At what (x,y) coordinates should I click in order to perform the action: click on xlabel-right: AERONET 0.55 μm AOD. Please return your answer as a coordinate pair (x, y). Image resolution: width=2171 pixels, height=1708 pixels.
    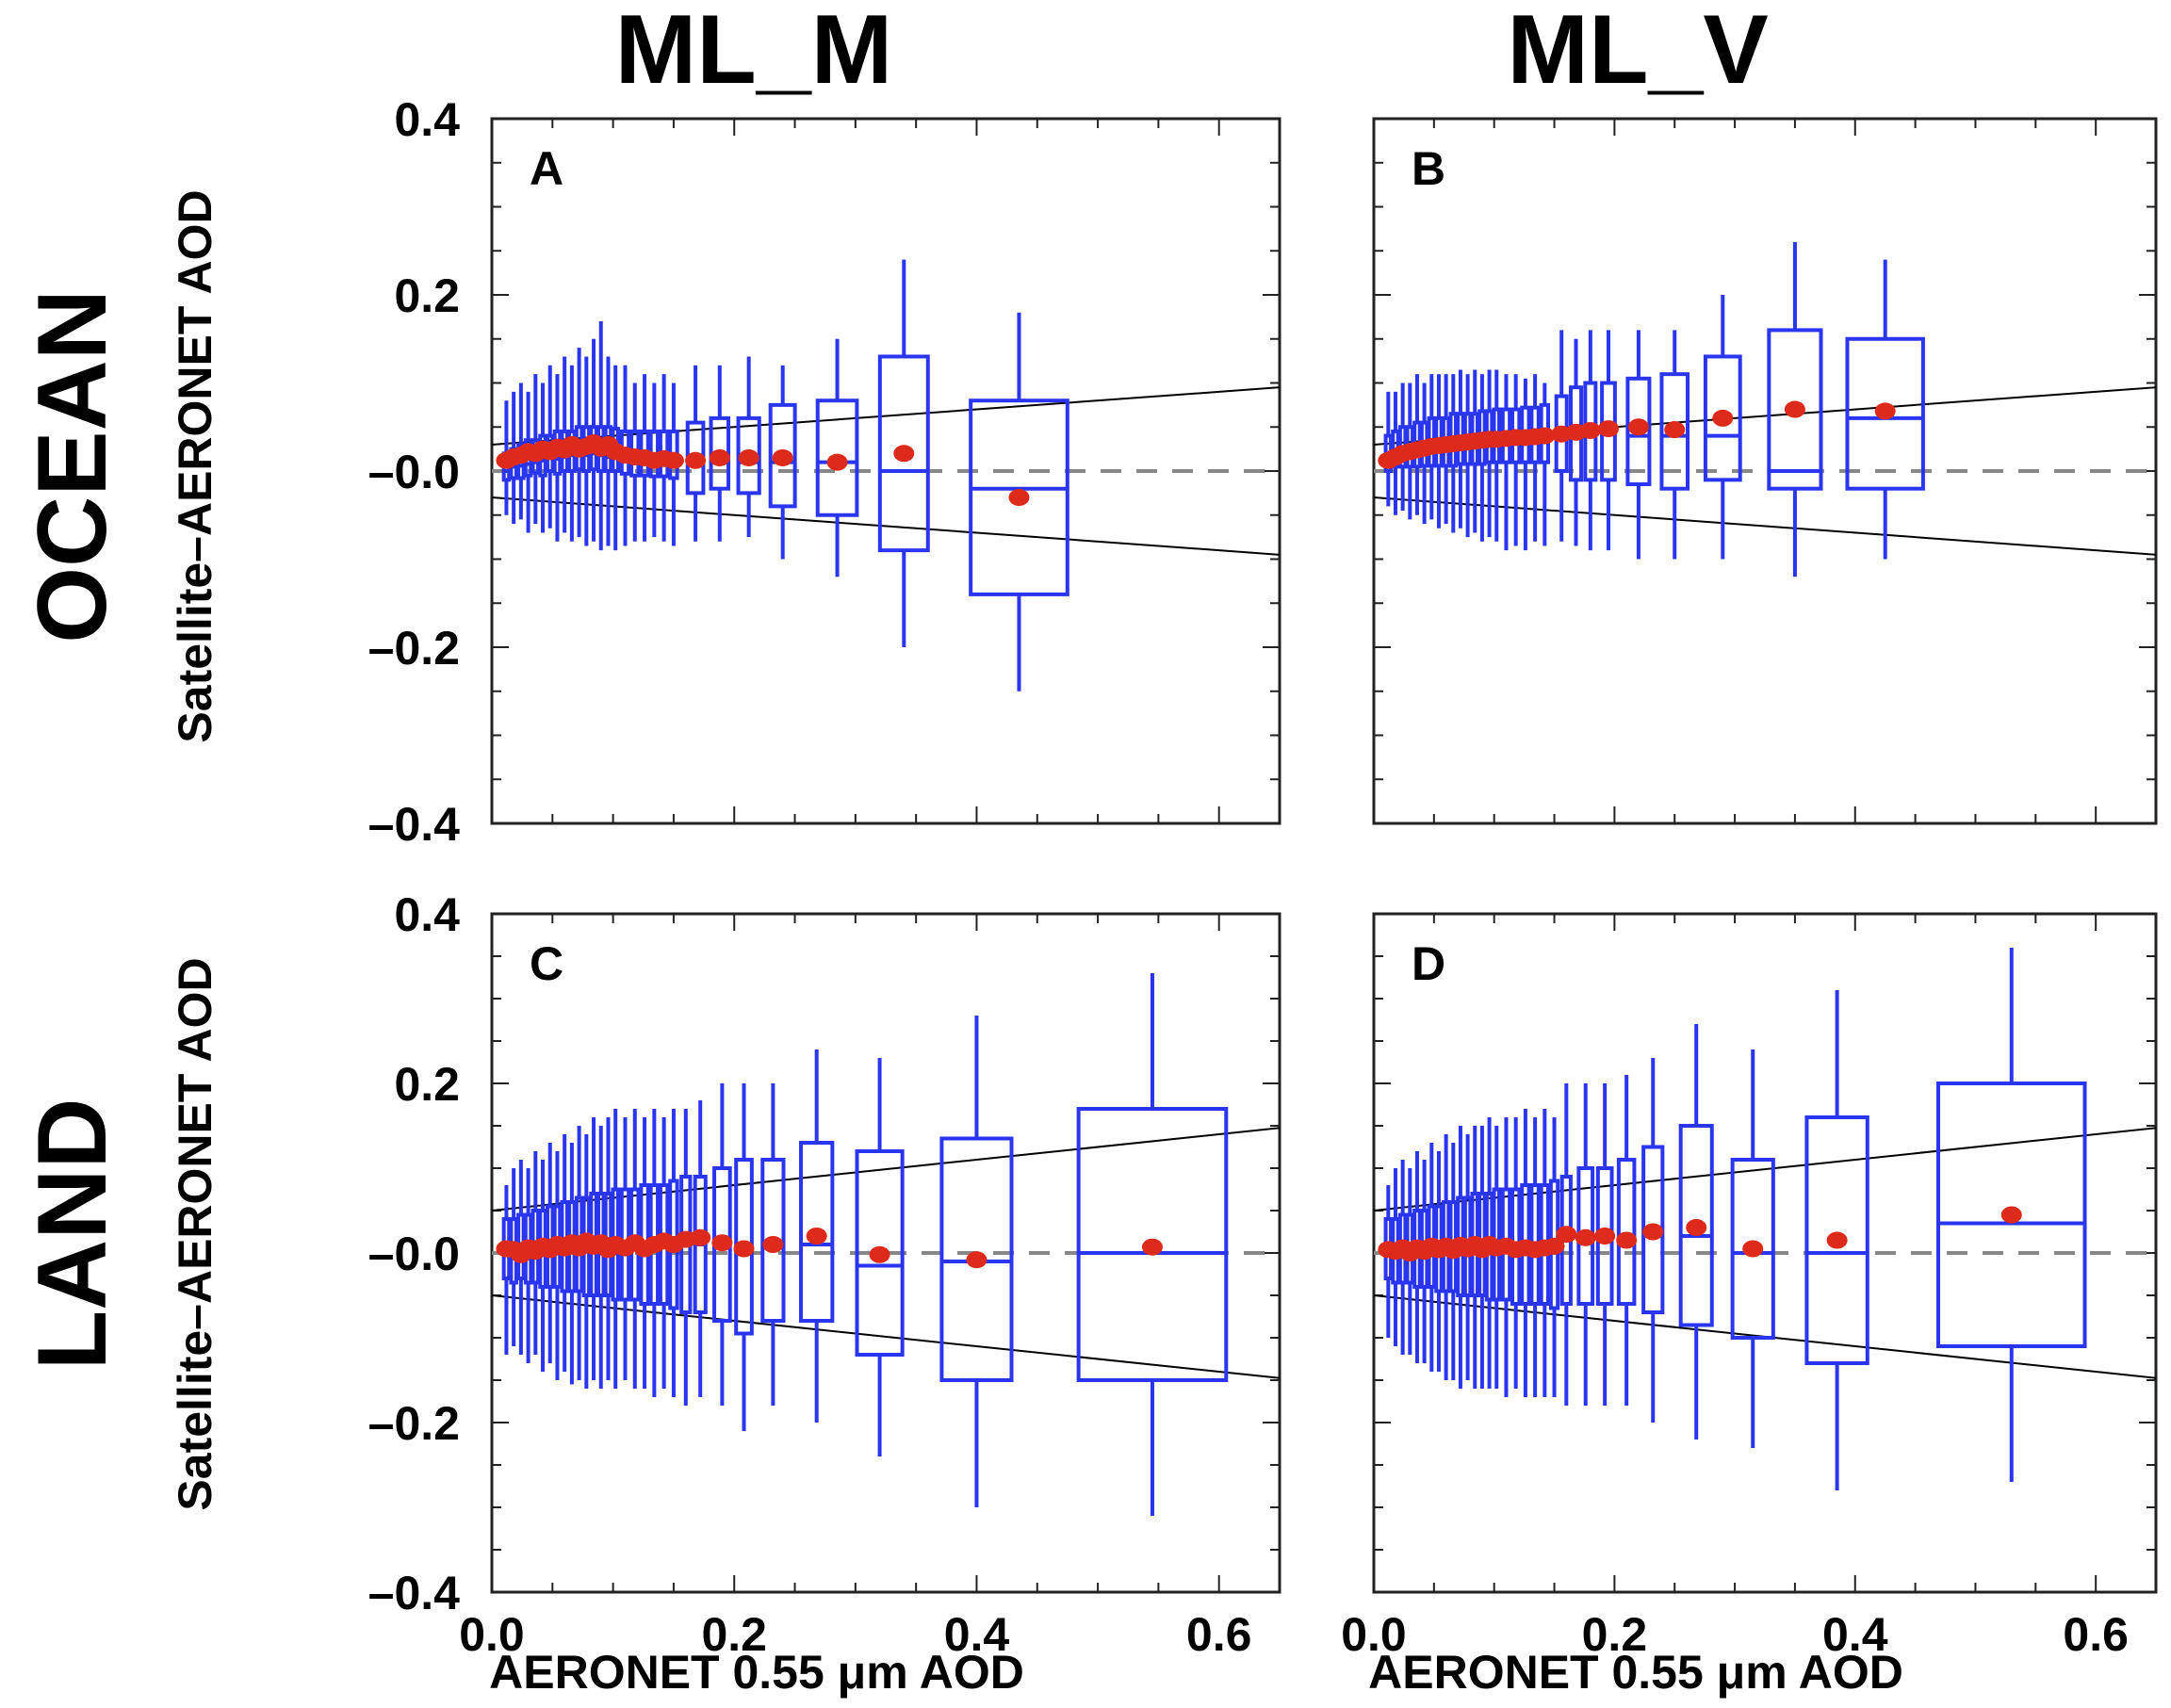
    Looking at the image, I should click on (1636, 1672).